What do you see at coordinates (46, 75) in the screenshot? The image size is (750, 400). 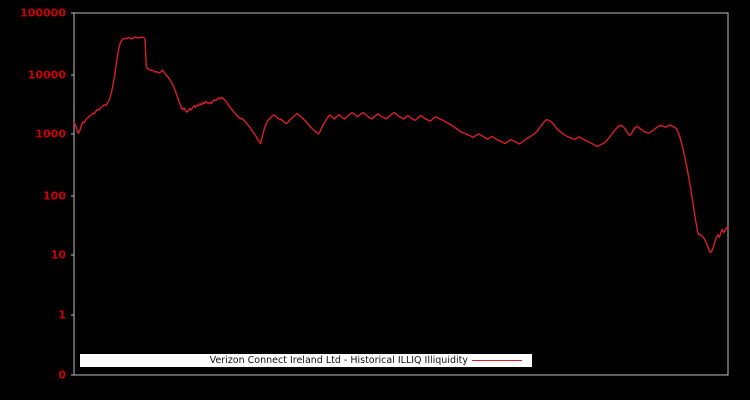 I see `y-tick-label-10000: 10000` at bounding box center [46, 75].